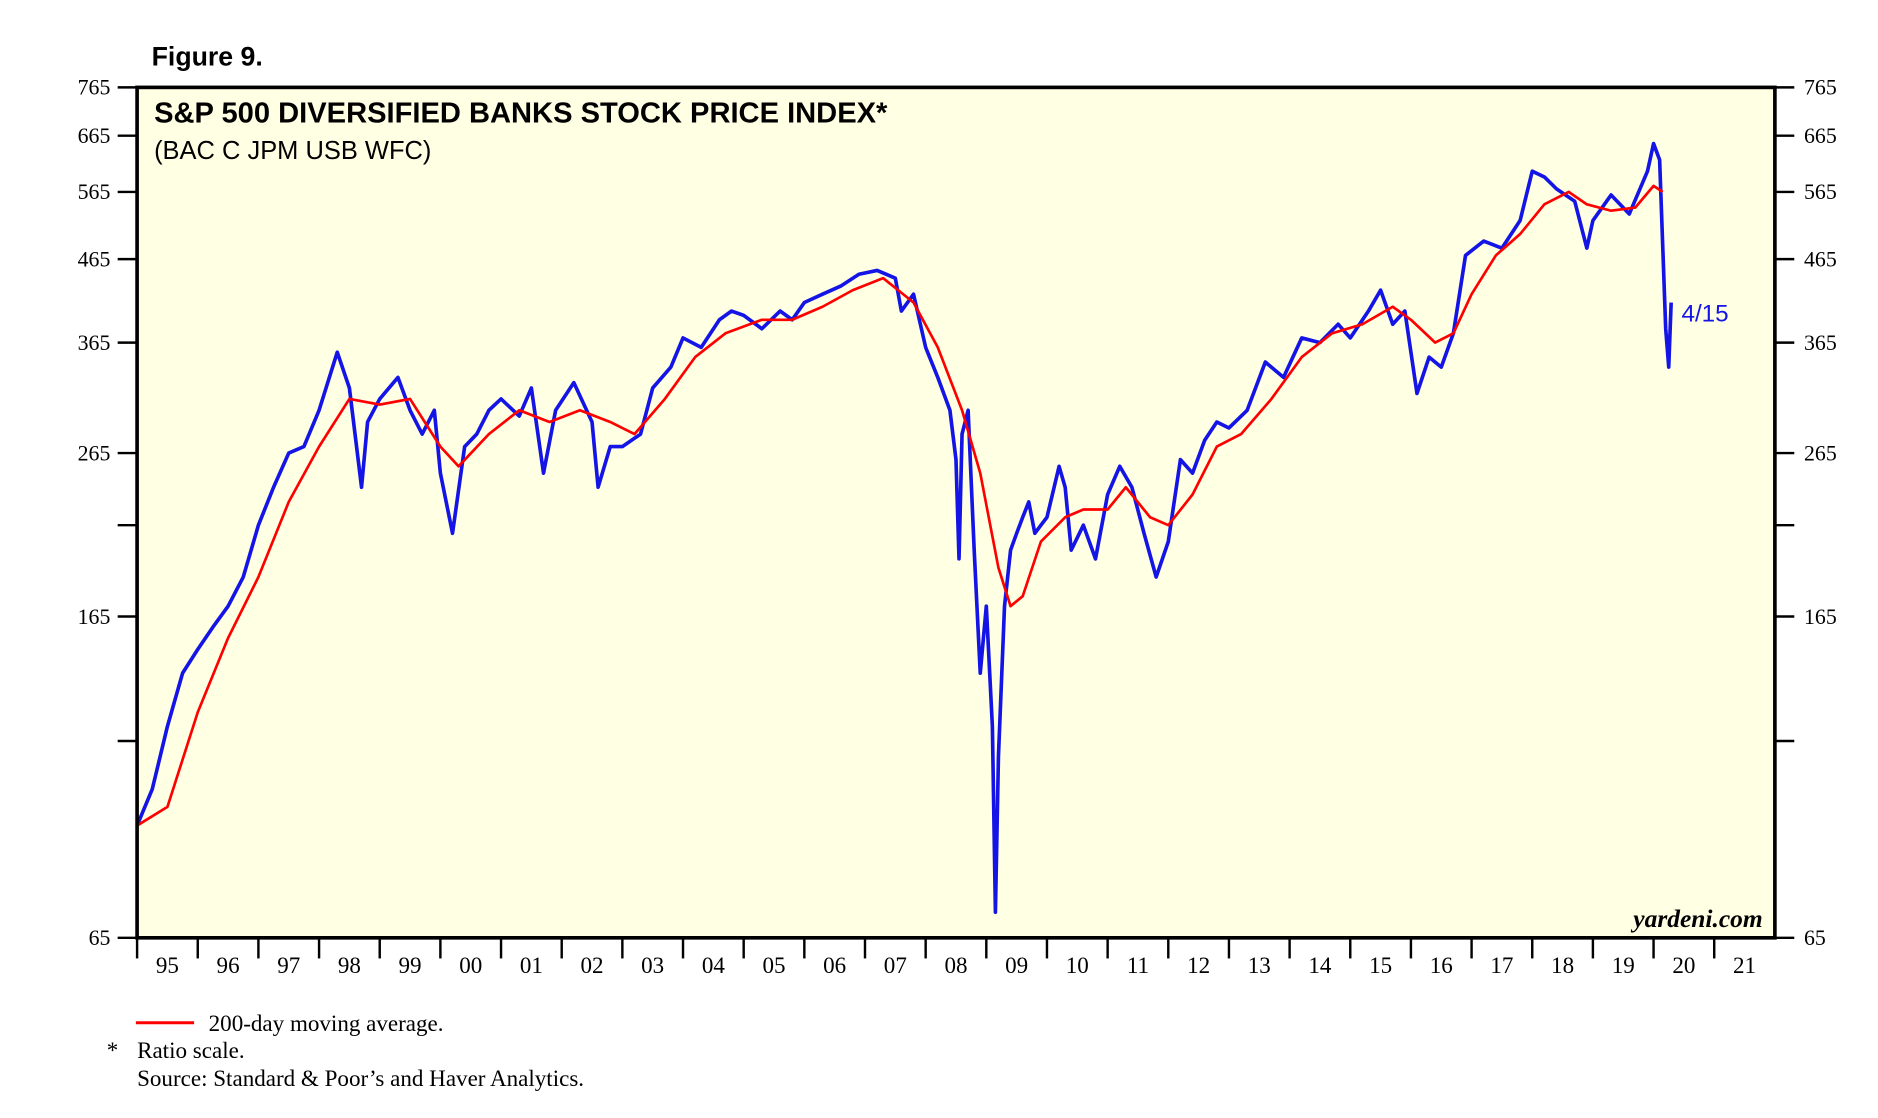 The width and height of the screenshot is (1878, 1118). Describe the element at coordinates (1820, 192) in the screenshot. I see `y2-tick-label: 565` at that location.